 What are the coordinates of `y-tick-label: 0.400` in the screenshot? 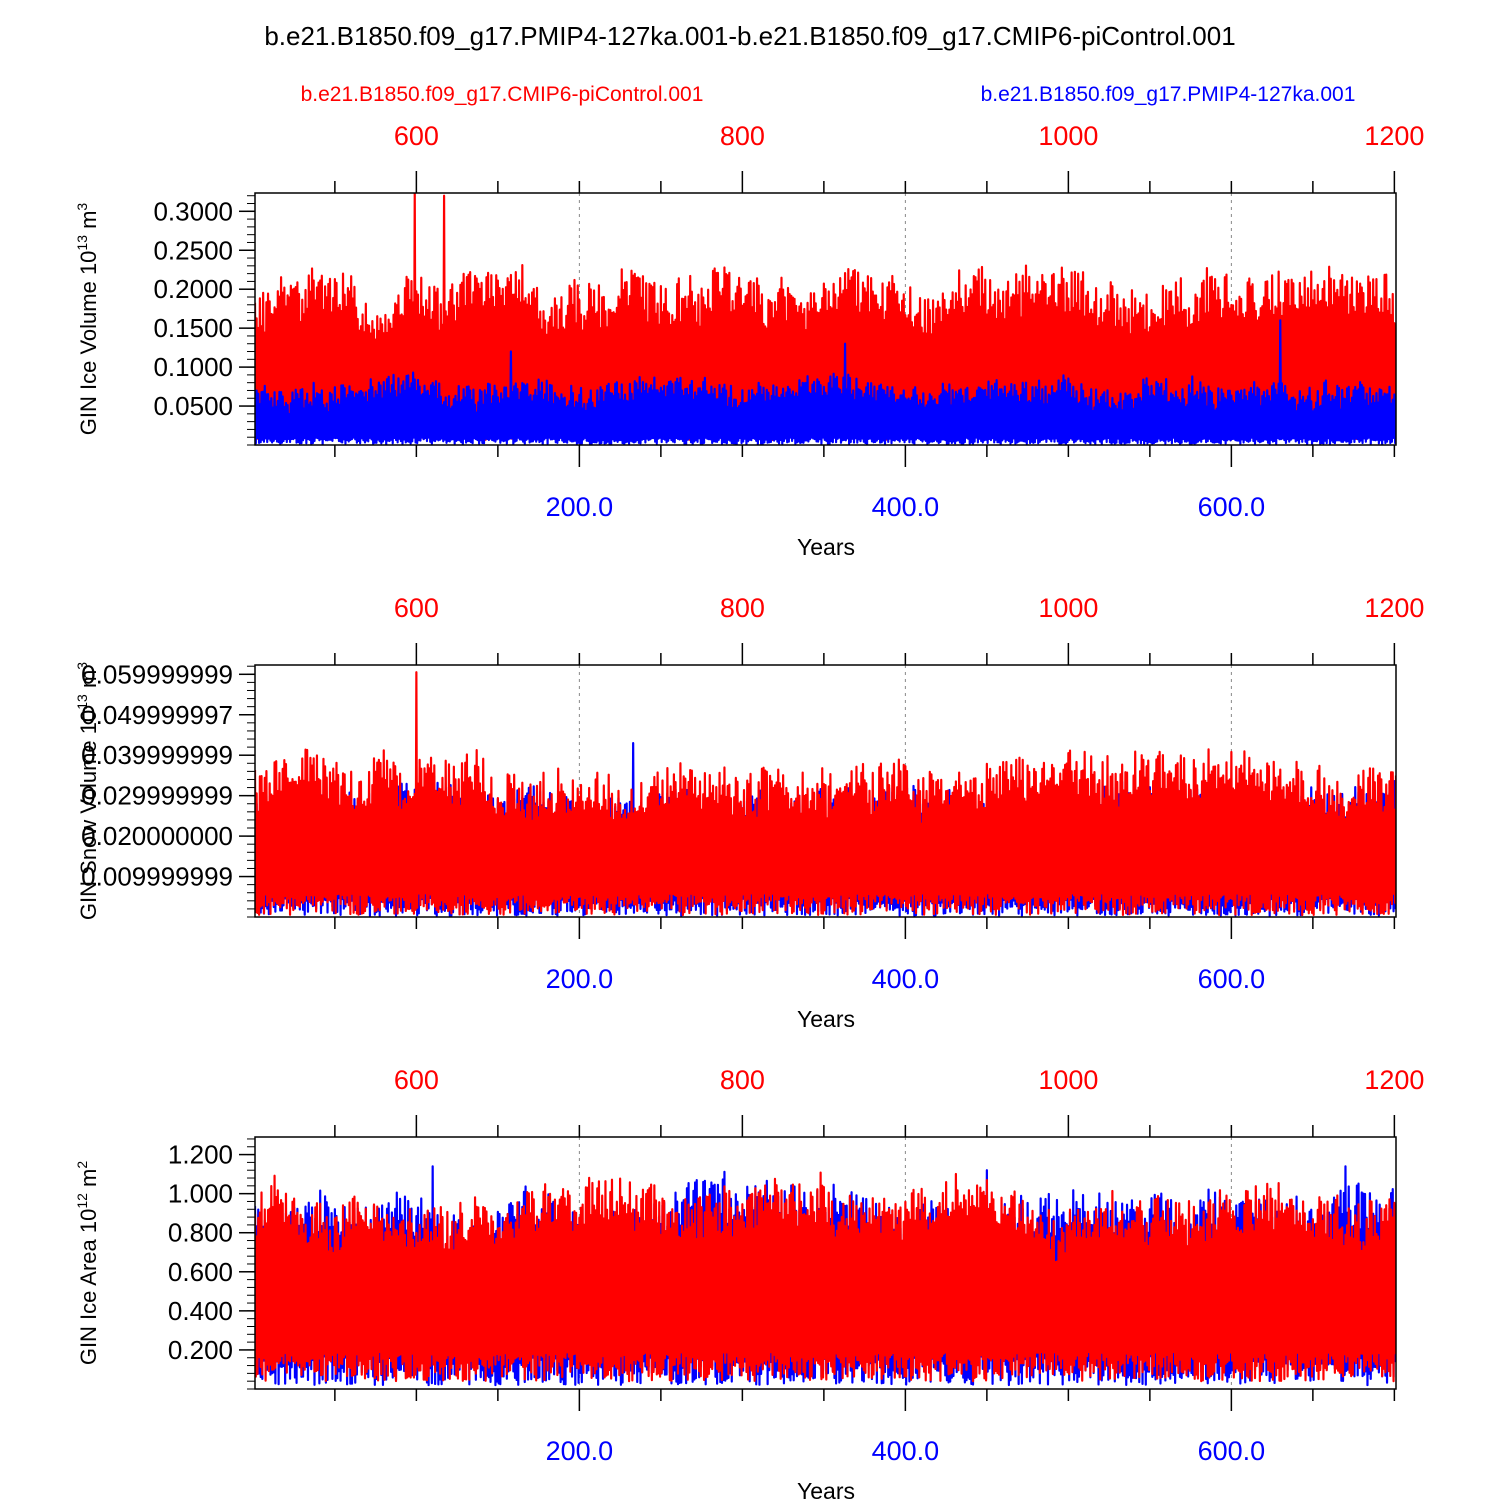 It's located at (200, 1311).